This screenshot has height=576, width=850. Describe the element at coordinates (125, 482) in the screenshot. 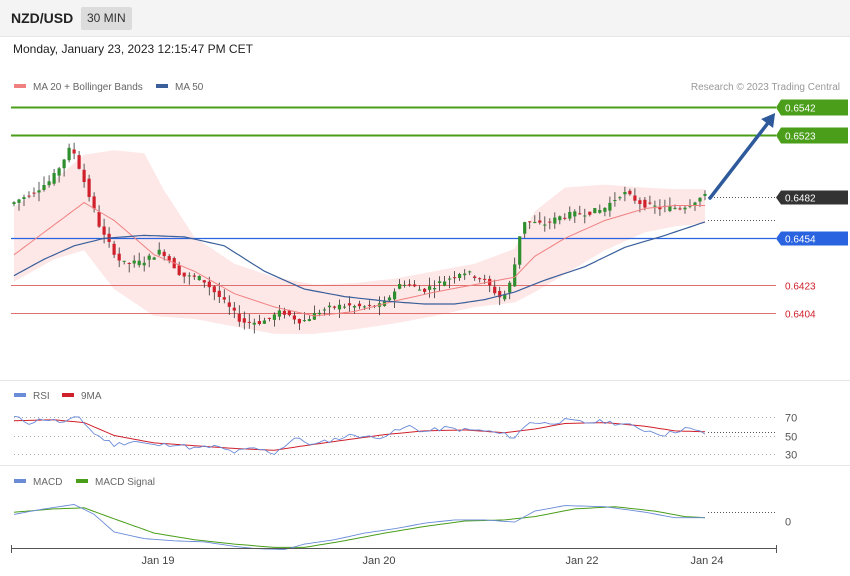

I see `legend-label-macd-signal: MACD Signal` at that location.